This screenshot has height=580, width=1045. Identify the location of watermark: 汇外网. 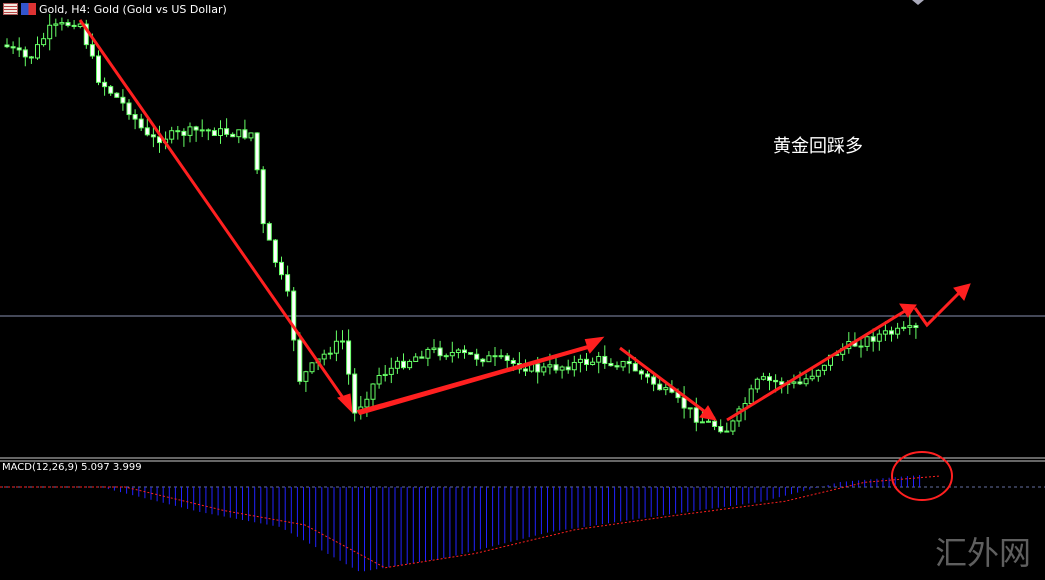
(982, 553).